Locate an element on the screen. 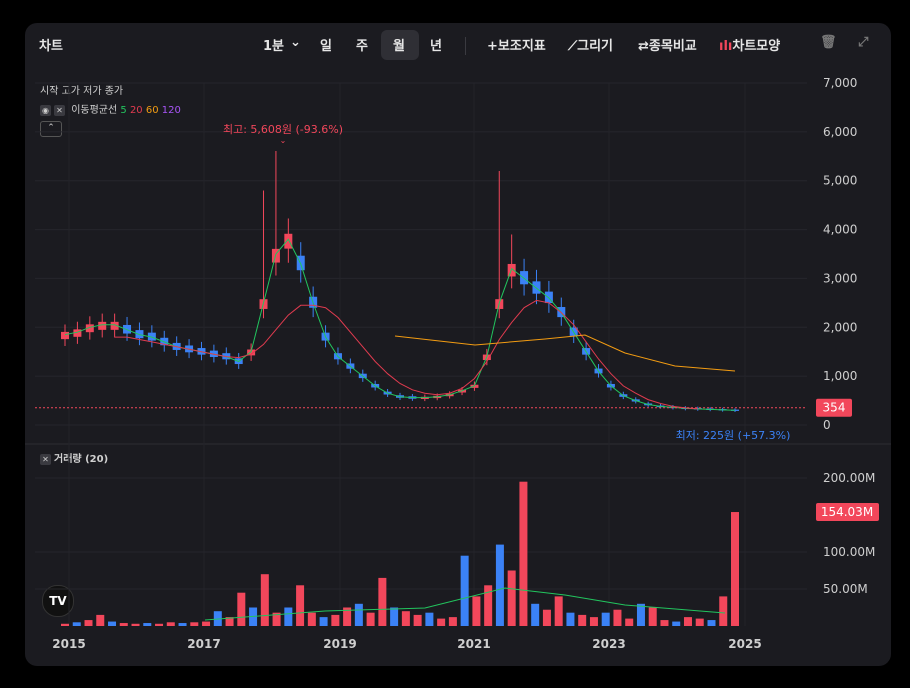 Image resolution: width=910 pixels, height=688 pixels. plus-icon: + is located at coordinates (492, 46).